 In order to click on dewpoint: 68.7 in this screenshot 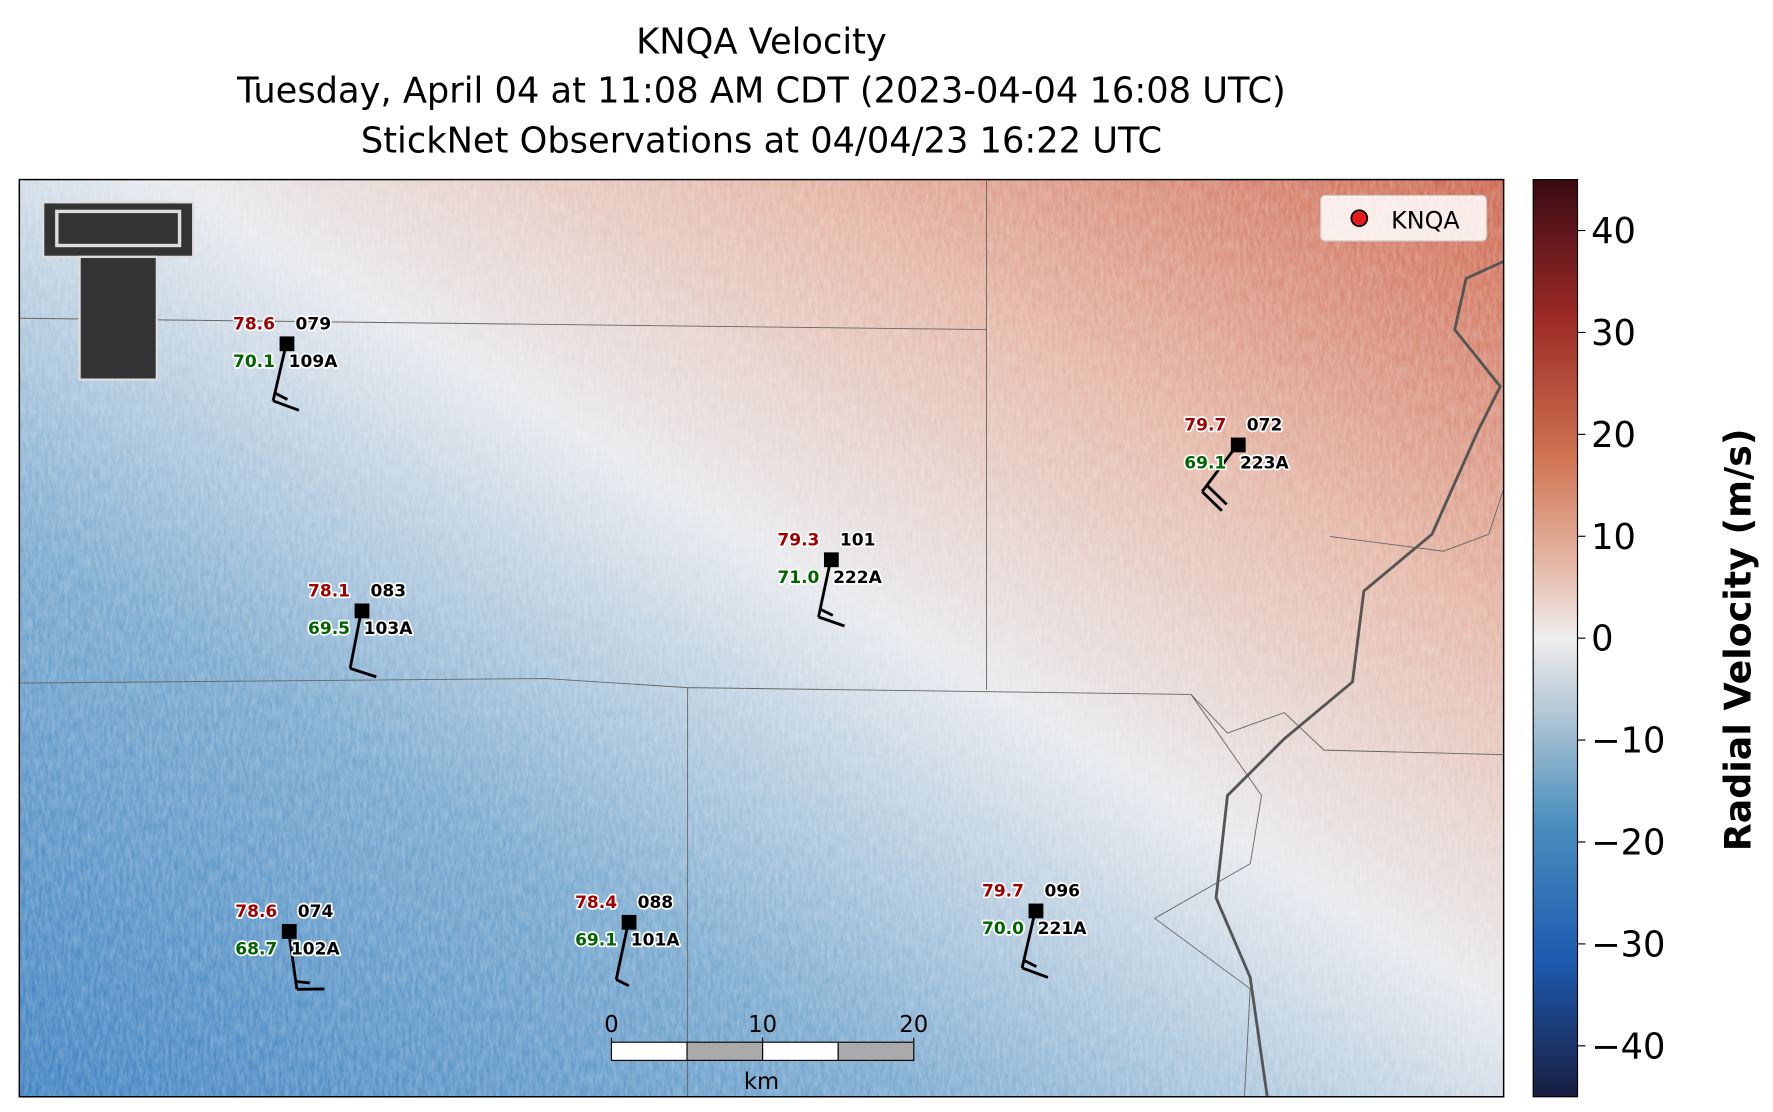, I will do `click(256, 950)`.